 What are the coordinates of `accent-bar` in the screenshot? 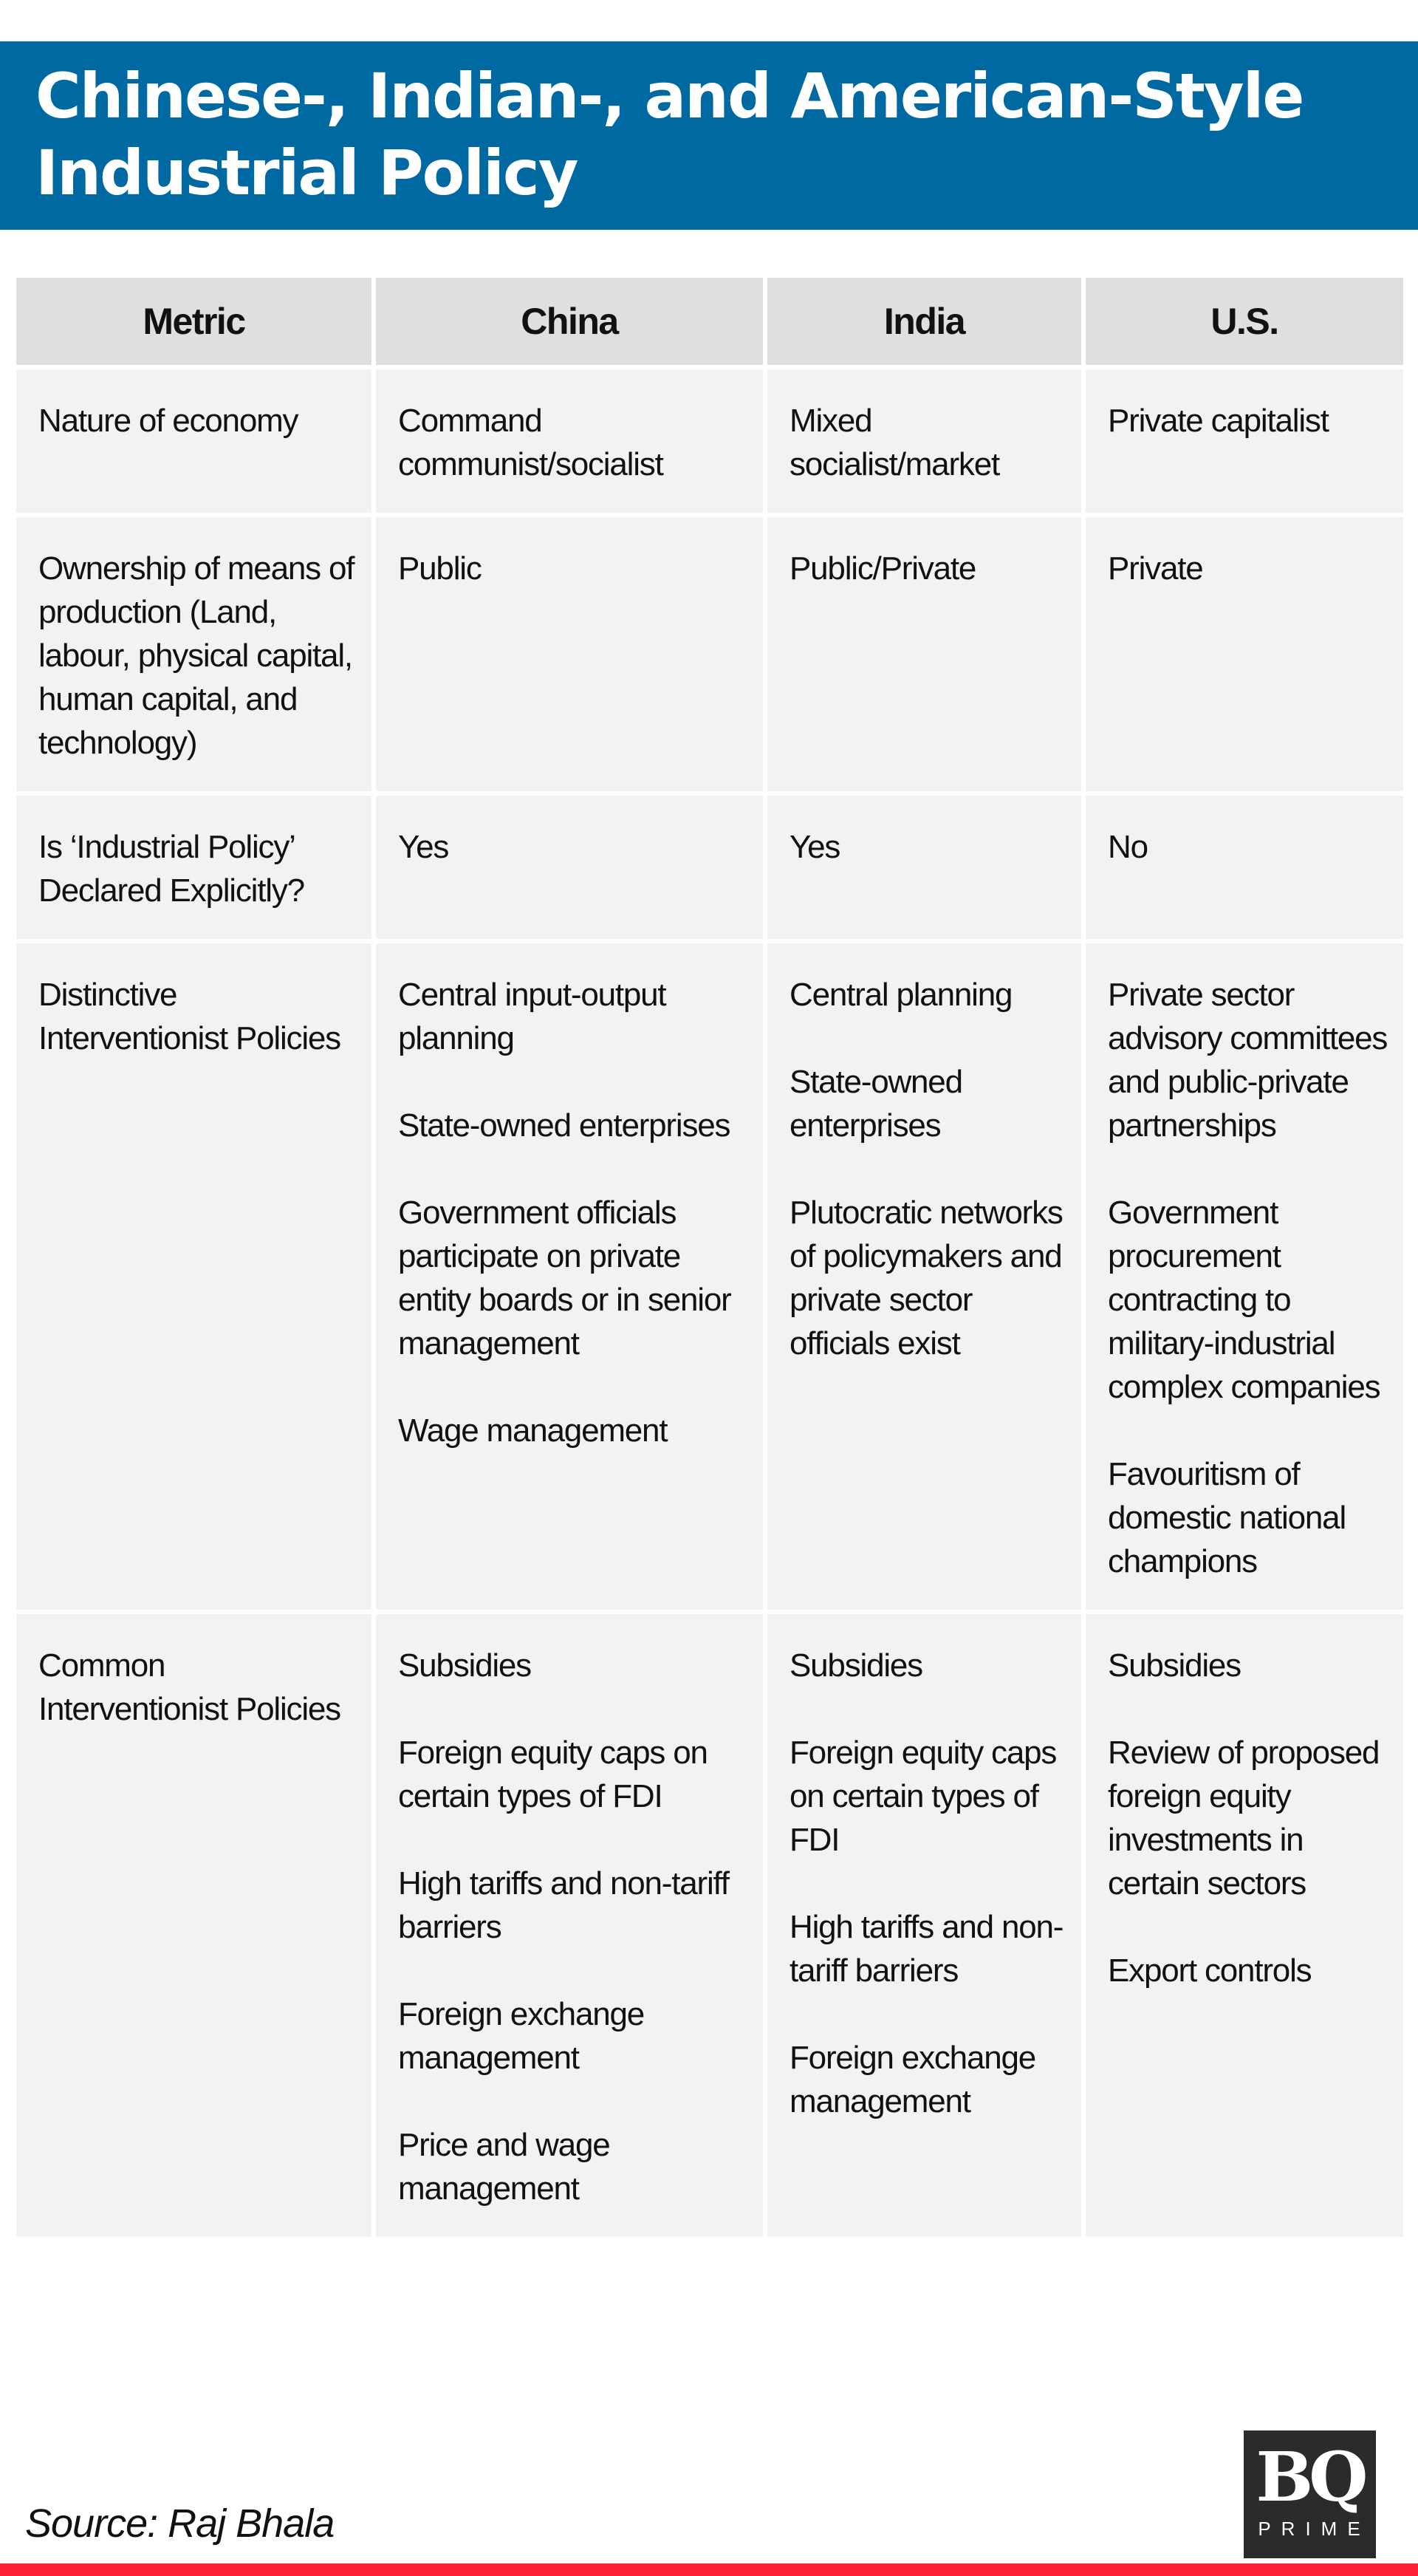 It's located at (709, 2570).